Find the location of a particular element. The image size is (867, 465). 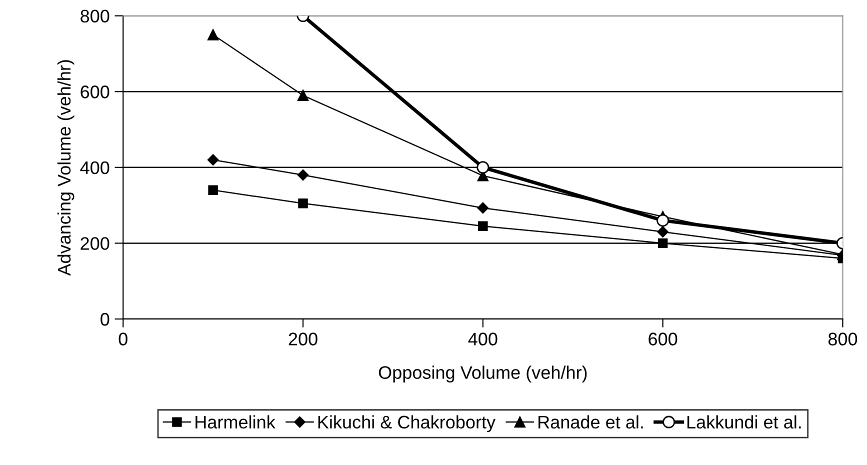

legend-label: Harmelink is located at coordinates (236, 422).